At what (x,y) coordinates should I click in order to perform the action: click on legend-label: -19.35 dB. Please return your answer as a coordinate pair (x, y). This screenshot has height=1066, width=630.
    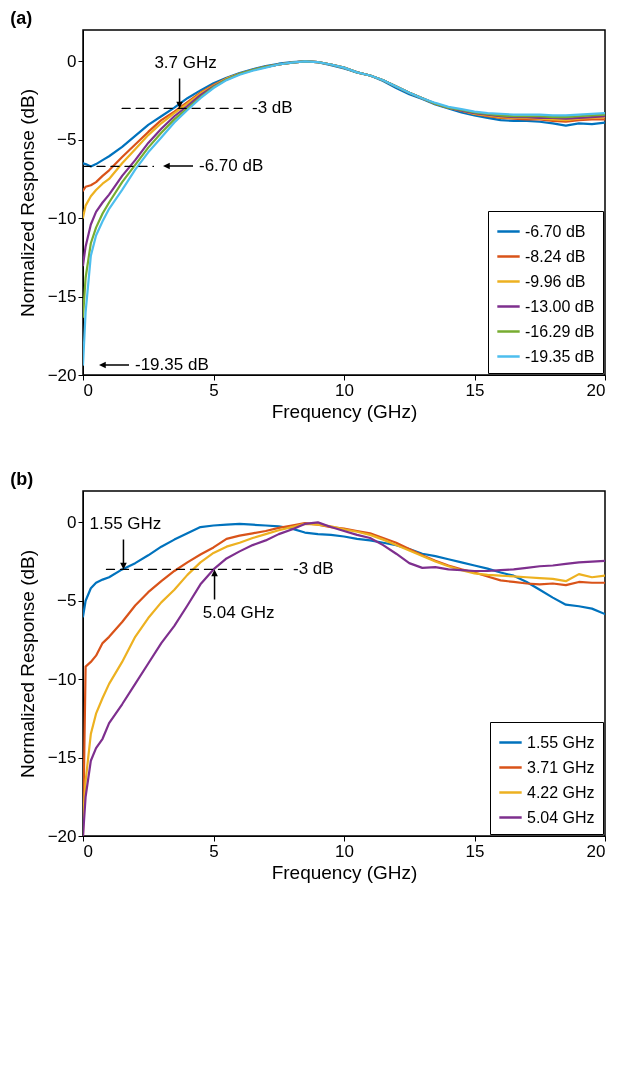
    Looking at the image, I should click on (560, 356).